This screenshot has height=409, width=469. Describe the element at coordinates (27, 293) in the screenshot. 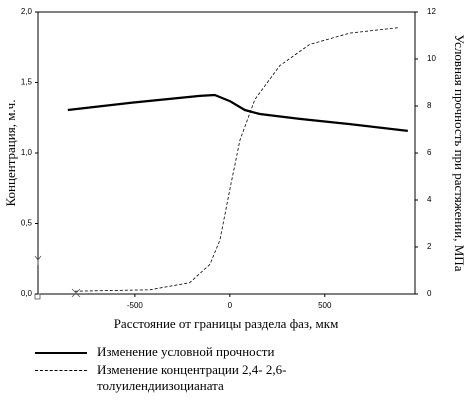

I see `y-tick-label: 0,0` at that location.